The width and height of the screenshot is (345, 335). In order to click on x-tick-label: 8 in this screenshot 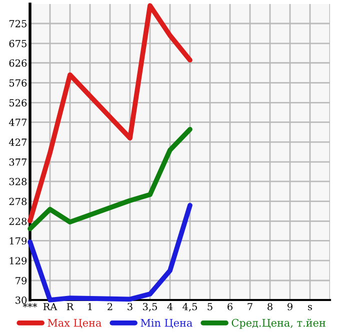, I will do `click(270, 306)`.